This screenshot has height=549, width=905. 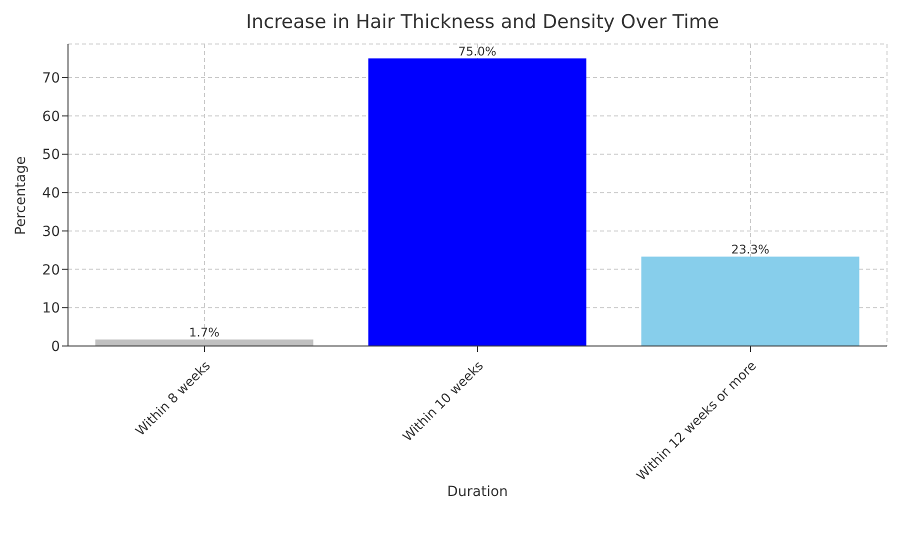 I want to click on y-tick-label: 70, so click(x=51, y=78).